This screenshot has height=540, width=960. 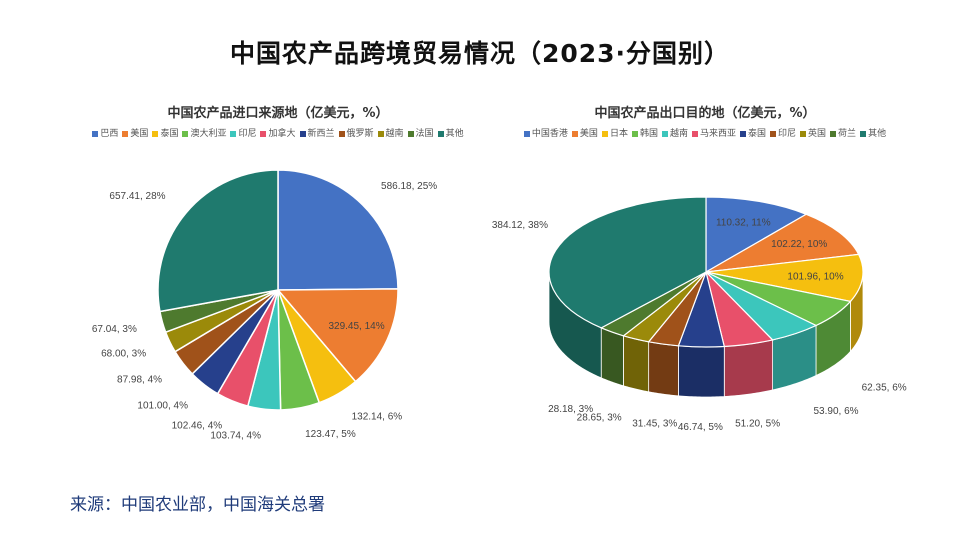 I want to click on legend-label: 马来西亚, so click(x=717, y=134).